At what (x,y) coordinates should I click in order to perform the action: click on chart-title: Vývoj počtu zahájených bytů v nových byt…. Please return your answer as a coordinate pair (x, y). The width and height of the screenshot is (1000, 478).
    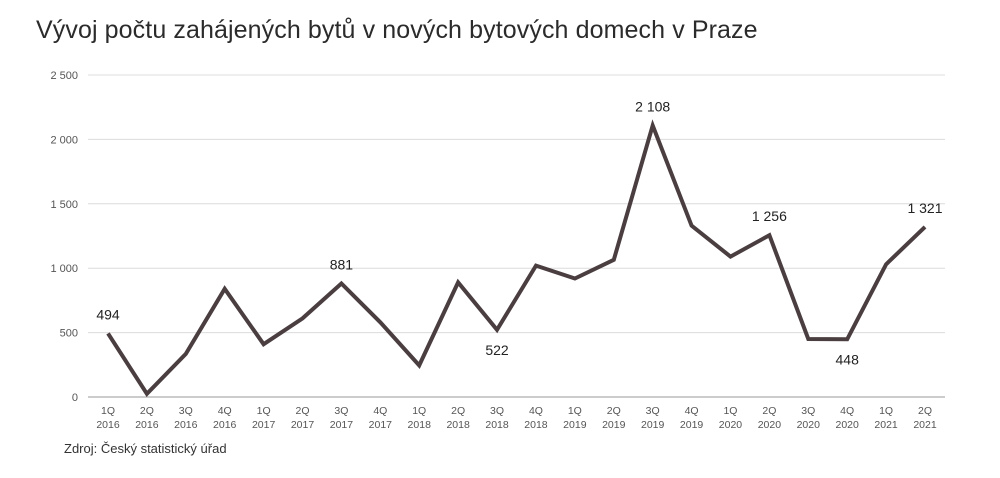
    Looking at the image, I should click on (397, 30).